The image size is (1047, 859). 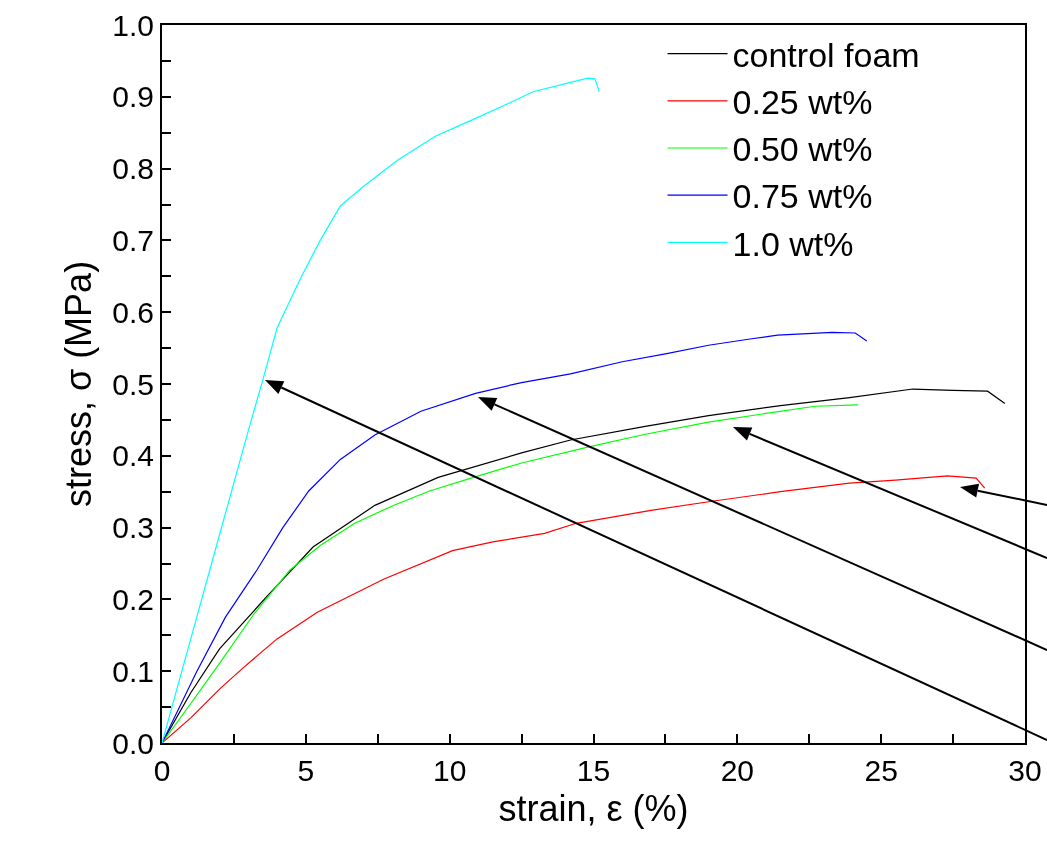 What do you see at coordinates (449, 770) in the screenshot?
I see `x-tick-label: 10` at bounding box center [449, 770].